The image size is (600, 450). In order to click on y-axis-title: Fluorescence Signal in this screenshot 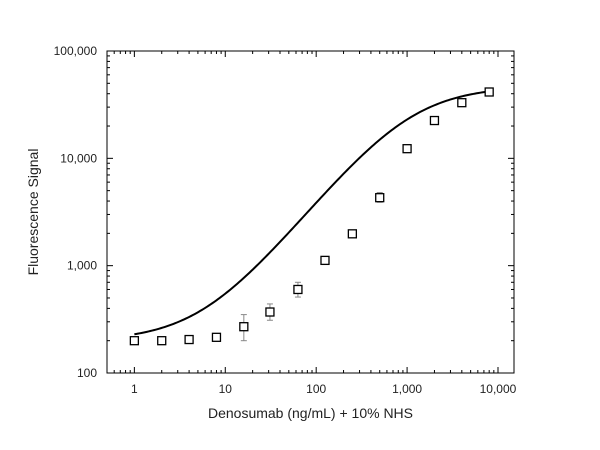, I will do `click(33, 212)`.